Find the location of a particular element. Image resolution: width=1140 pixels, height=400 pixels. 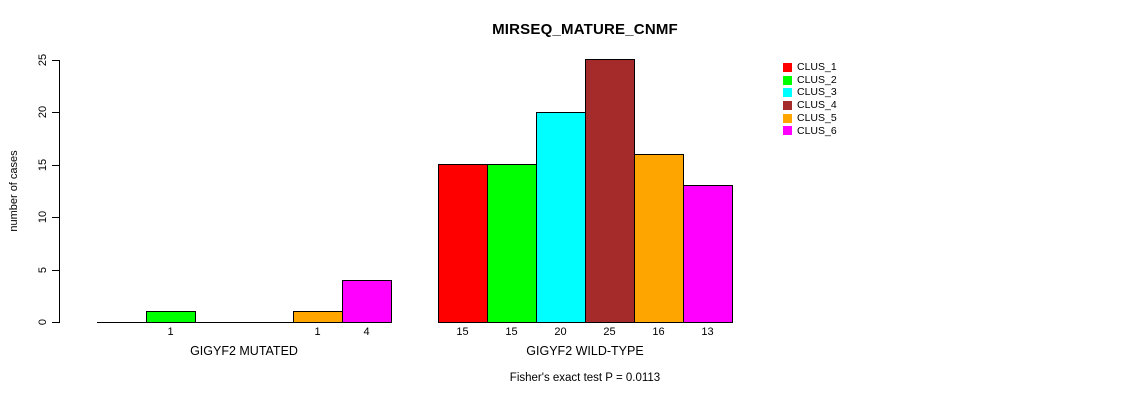

legend-label: CLUS_1 is located at coordinates (817, 67).